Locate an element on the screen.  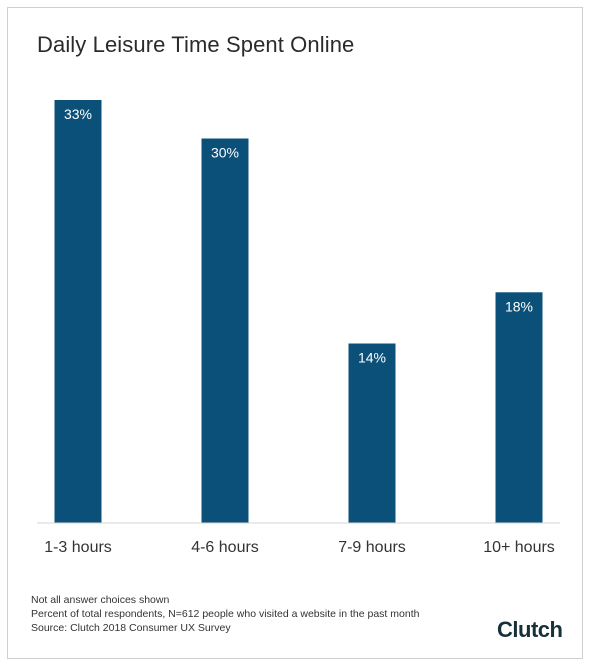
bar-value-label-0: 33% is located at coordinates (78, 114).